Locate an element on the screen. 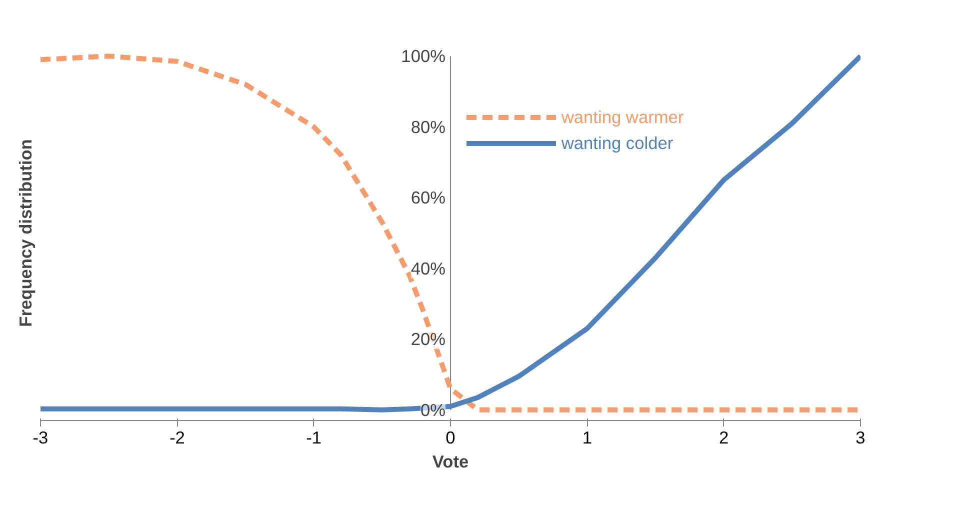 The image size is (974, 515). y-tick-label: 20% is located at coordinates (428, 339).